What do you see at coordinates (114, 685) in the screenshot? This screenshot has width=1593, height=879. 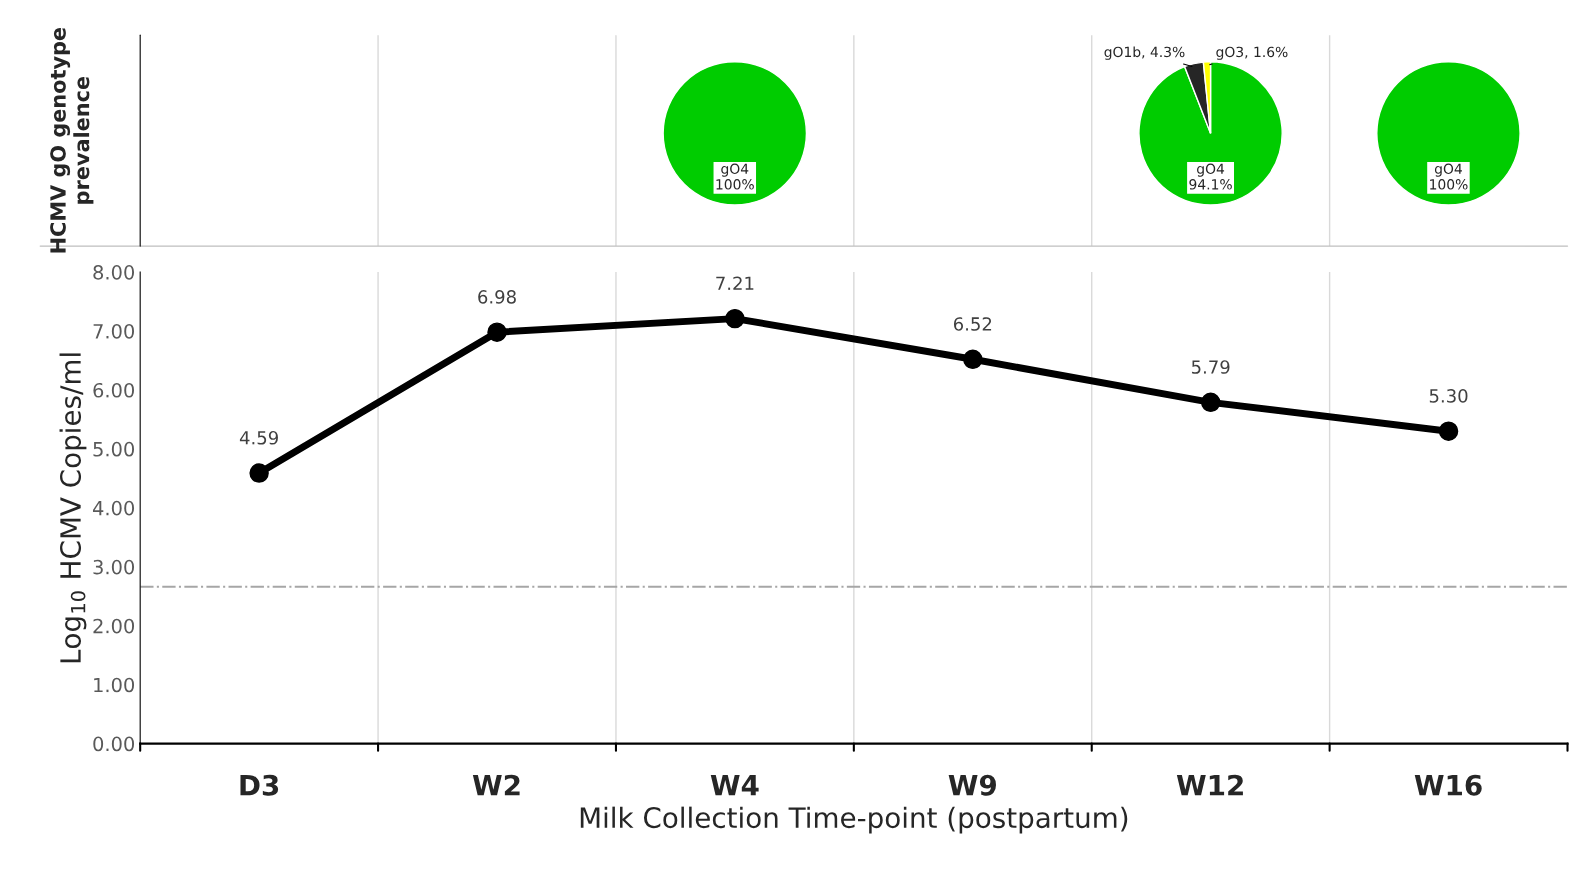 I see `y-tick-label: 1.00` at bounding box center [114, 685].